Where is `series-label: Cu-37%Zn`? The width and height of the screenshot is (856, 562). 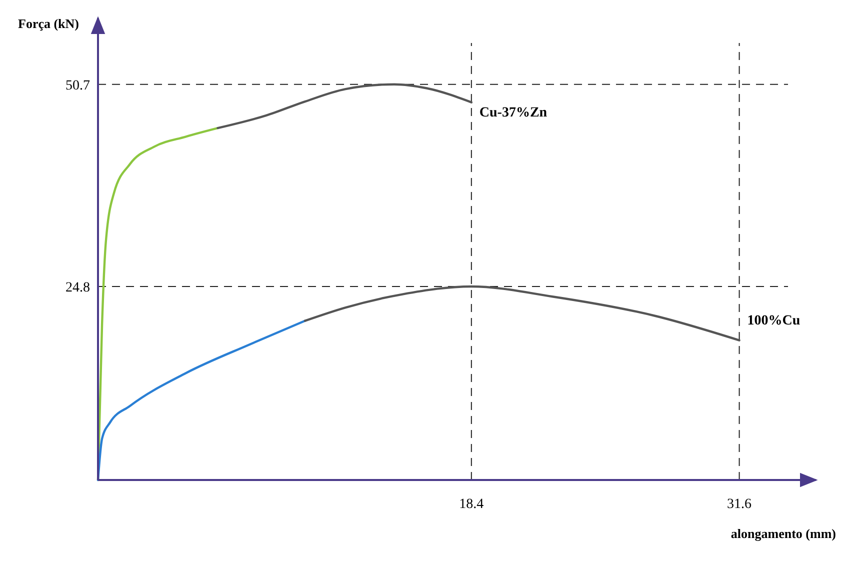
series-label: Cu-37%Zn is located at coordinates (513, 112).